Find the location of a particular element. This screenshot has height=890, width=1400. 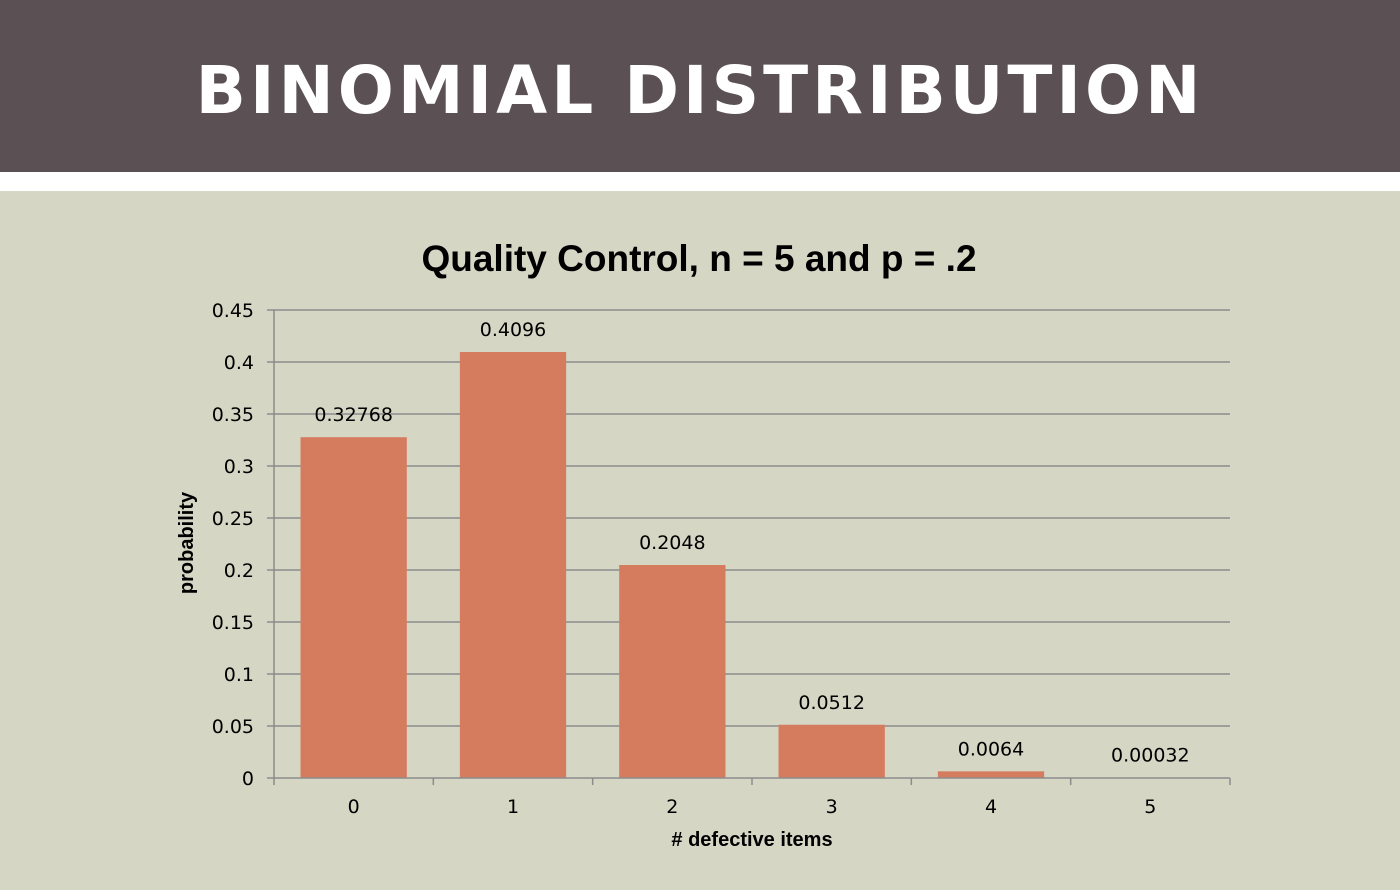

data-label: 0.0512 is located at coordinates (831, 703).